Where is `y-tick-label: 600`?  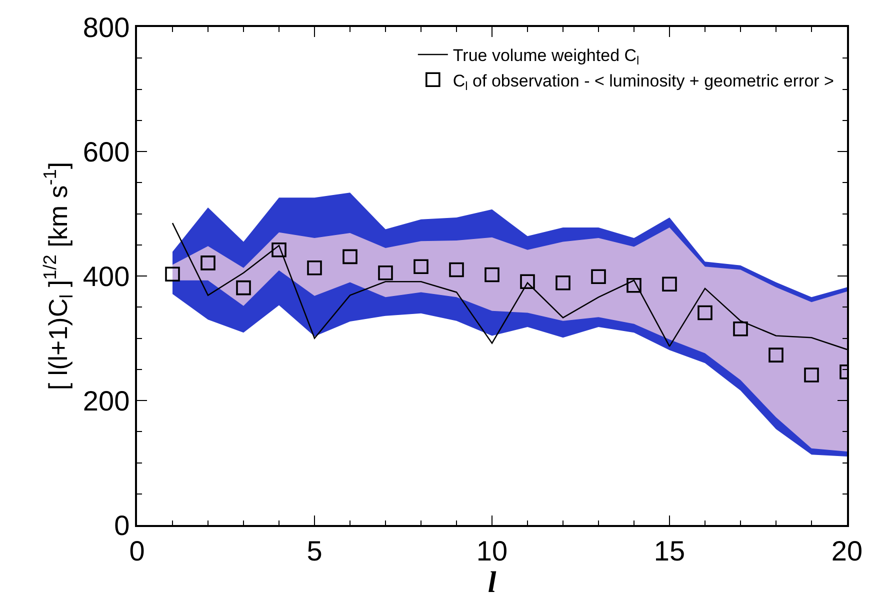 y-tick-label: 600 is located at coordinates (106, 152).